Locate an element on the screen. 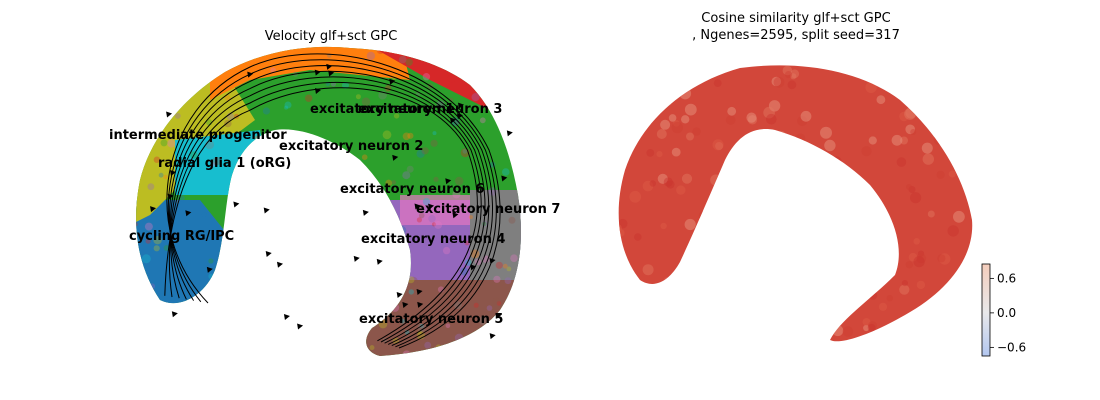 The height and width of the screenshot is (400, 1100). cluster-label-radial-glia-1: radial glia 1 (oRG) is located at coordinates (224, 163).